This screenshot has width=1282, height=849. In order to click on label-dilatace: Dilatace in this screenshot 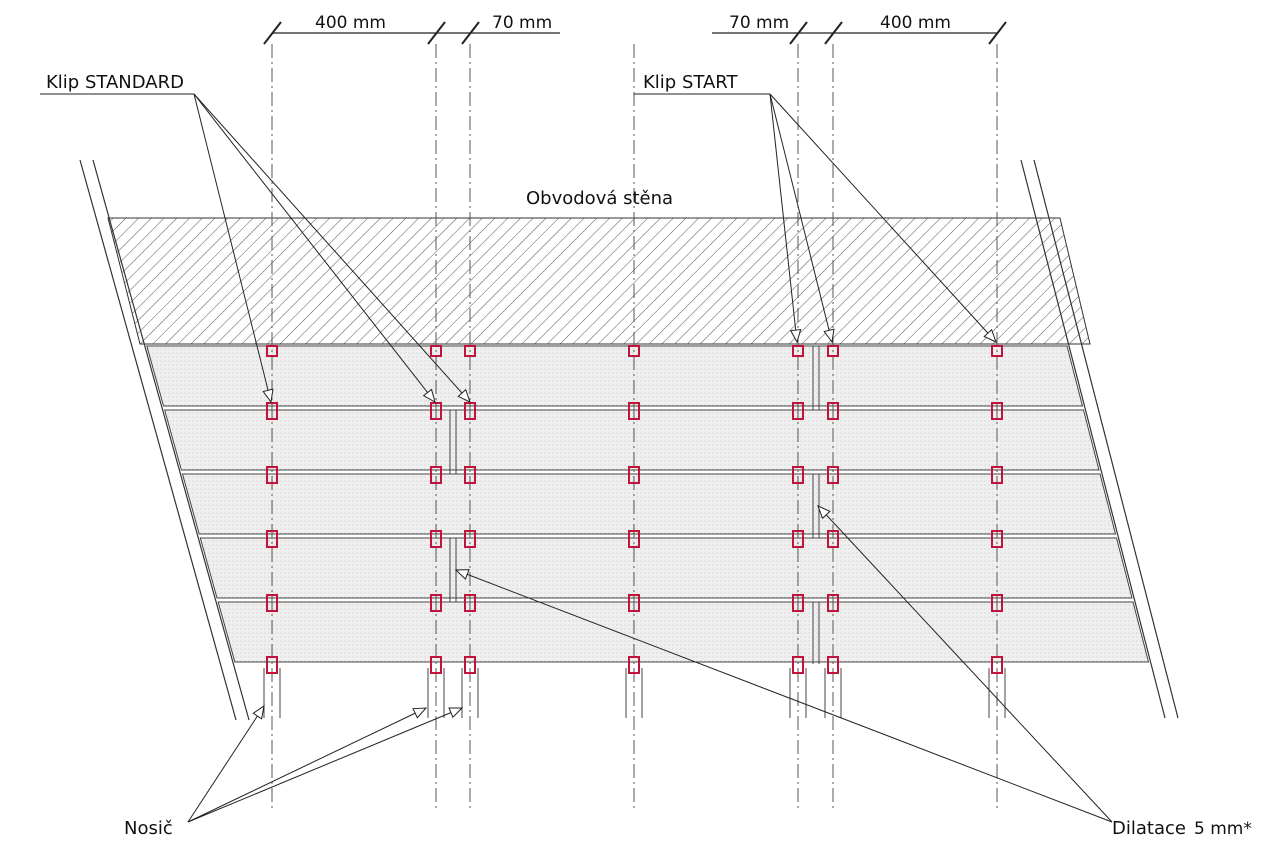, I will do `click(1149, 828)`.